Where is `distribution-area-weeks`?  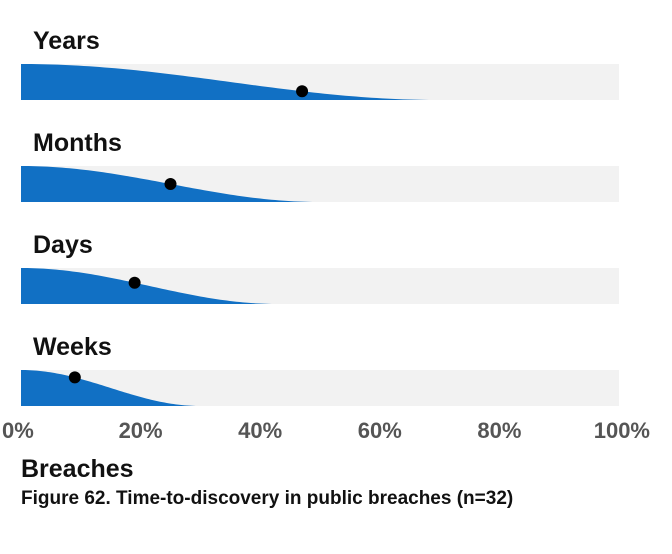
distribution-area-weeks is located at coordinates (111, 388).